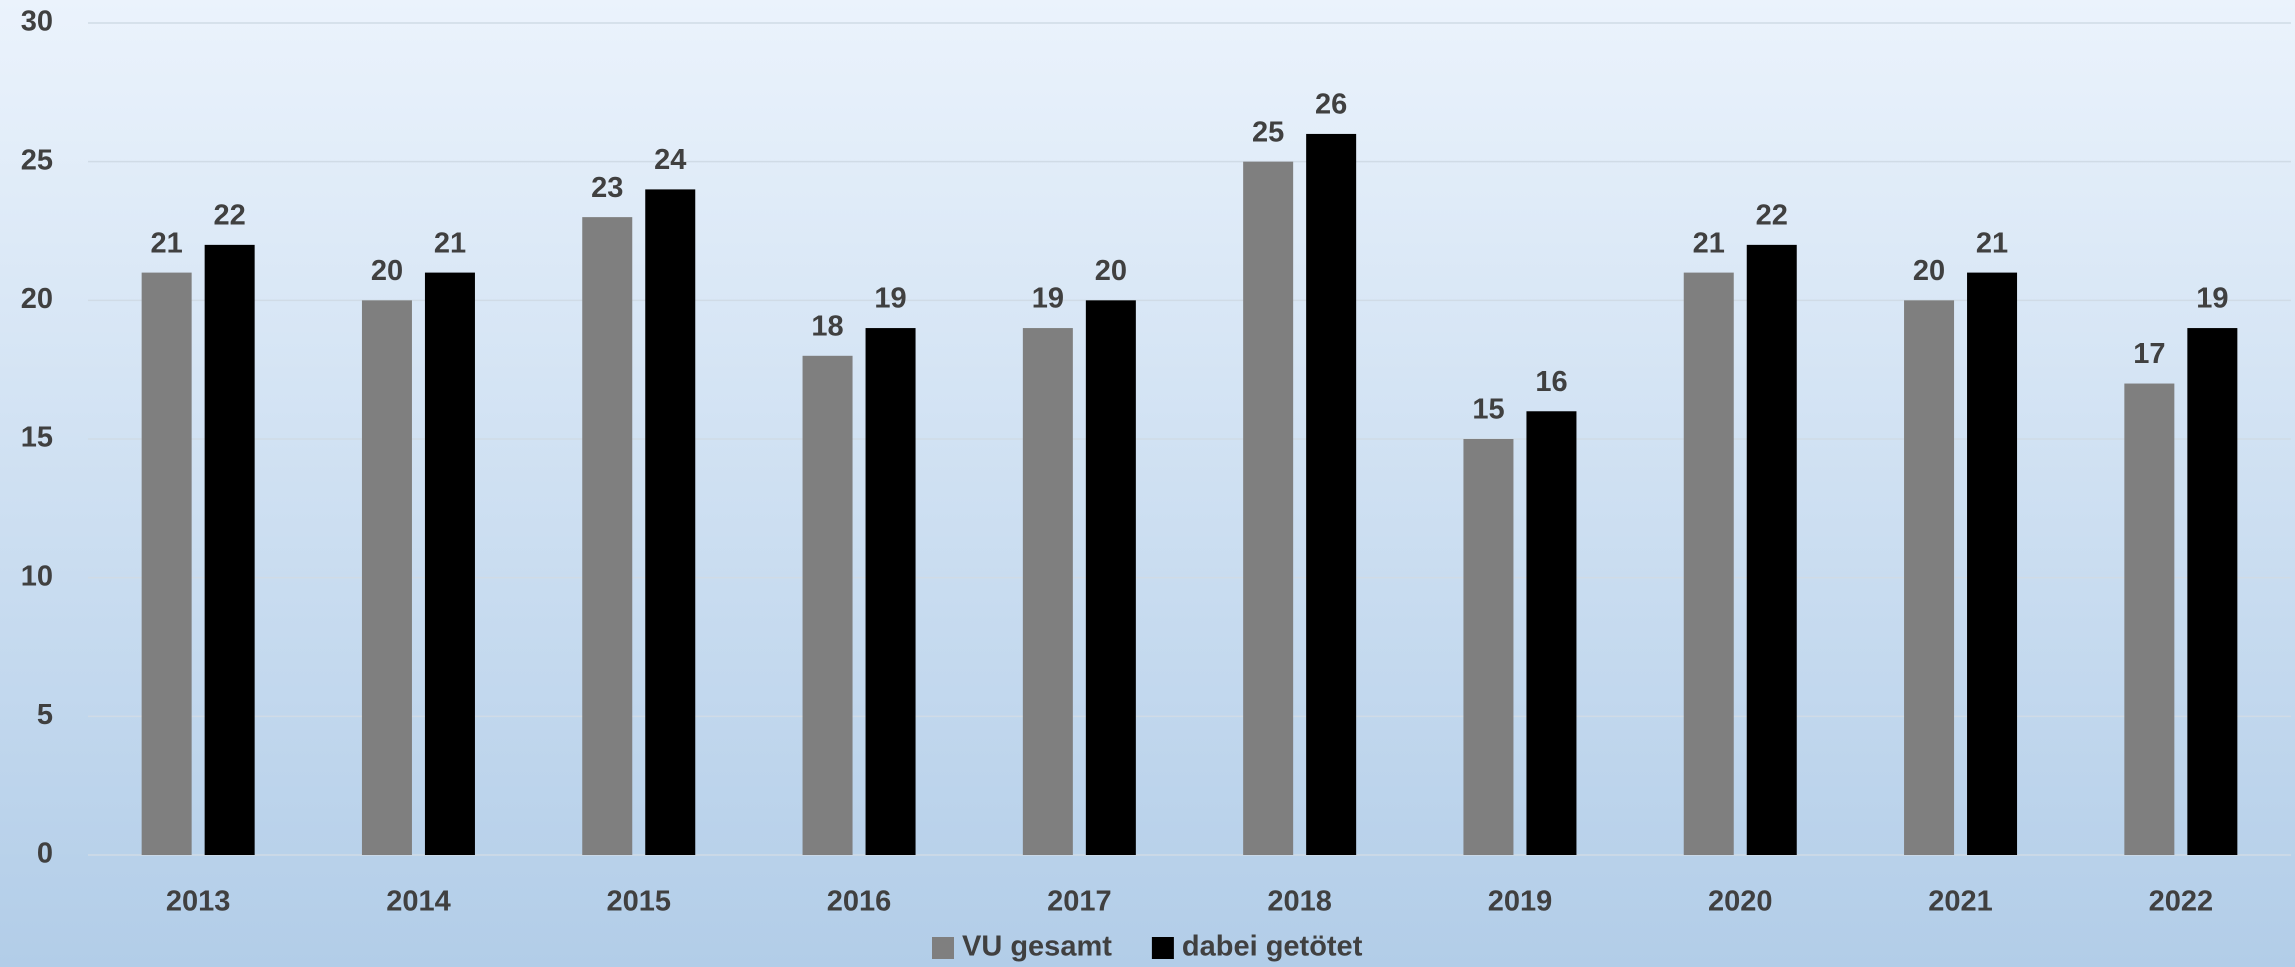  I want to click on y-tick-label: 5, so click(45, 715).